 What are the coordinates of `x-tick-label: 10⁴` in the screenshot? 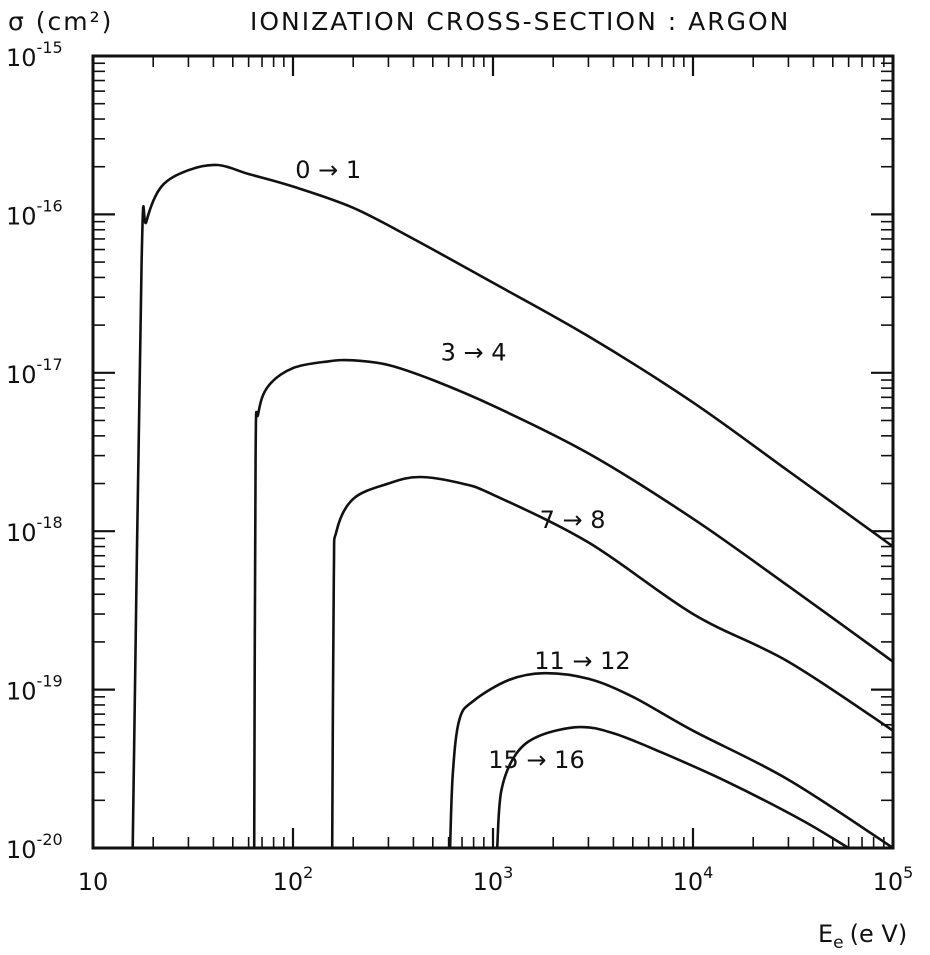 It's located at (693, 879).